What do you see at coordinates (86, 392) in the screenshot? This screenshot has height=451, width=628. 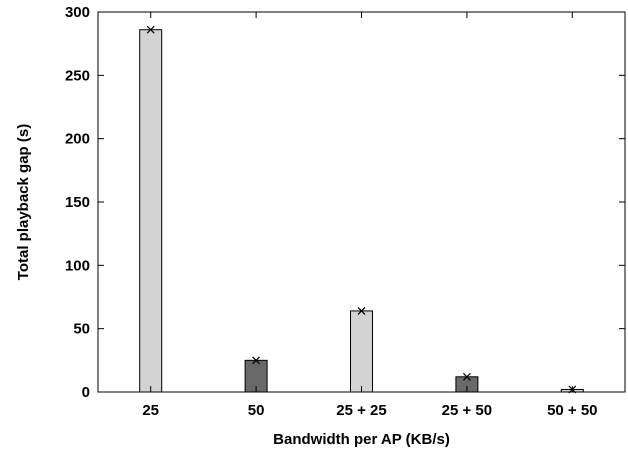 I see `y-tick-label-0: 0` at bounding box center [86, 392].